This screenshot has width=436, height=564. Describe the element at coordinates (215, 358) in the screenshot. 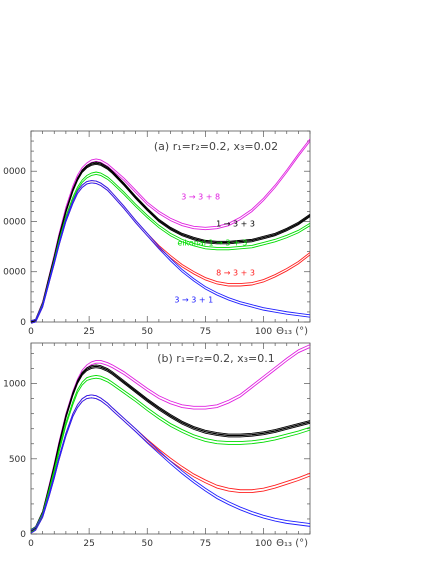

I see `panel-title: (b) r₁=r₂=0.2, x₃=0.1` at that location.